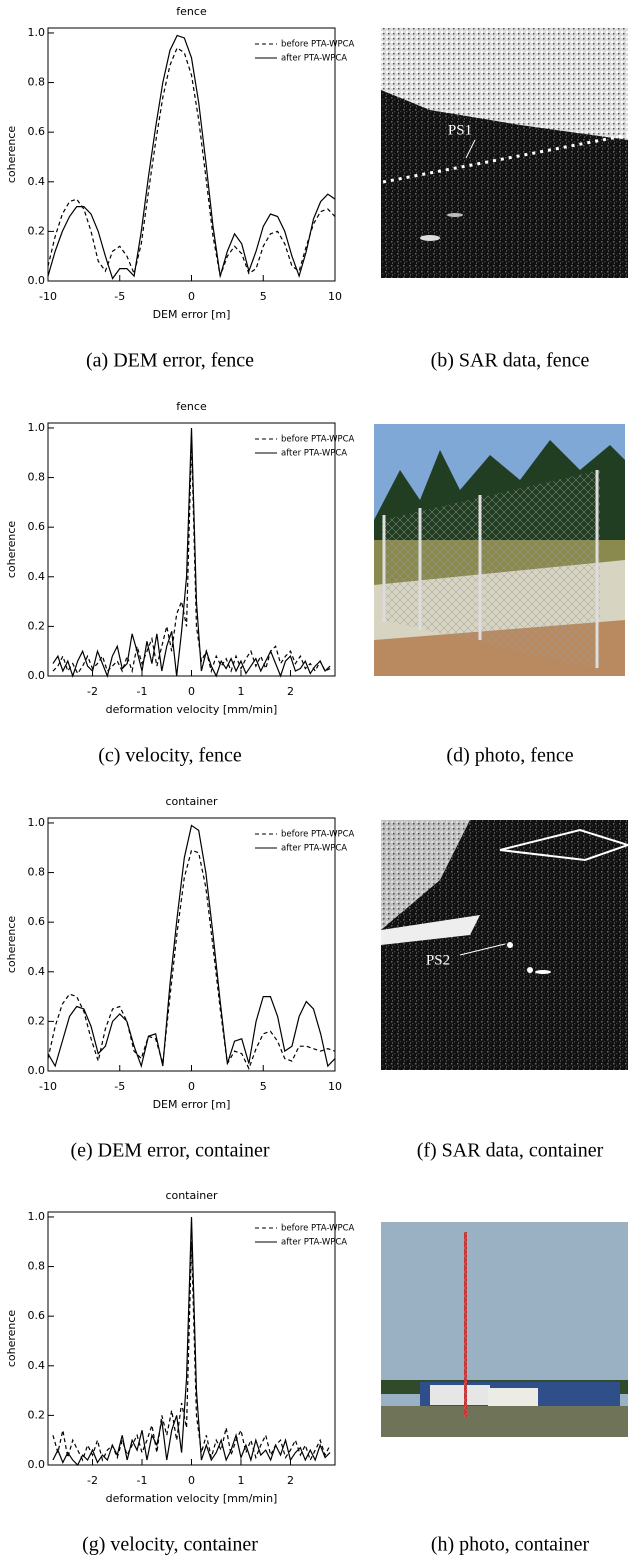  Describe the element at coordinates (169, 1151) in the screenshot. I see `caption: (e) DEM error, container` at that location.